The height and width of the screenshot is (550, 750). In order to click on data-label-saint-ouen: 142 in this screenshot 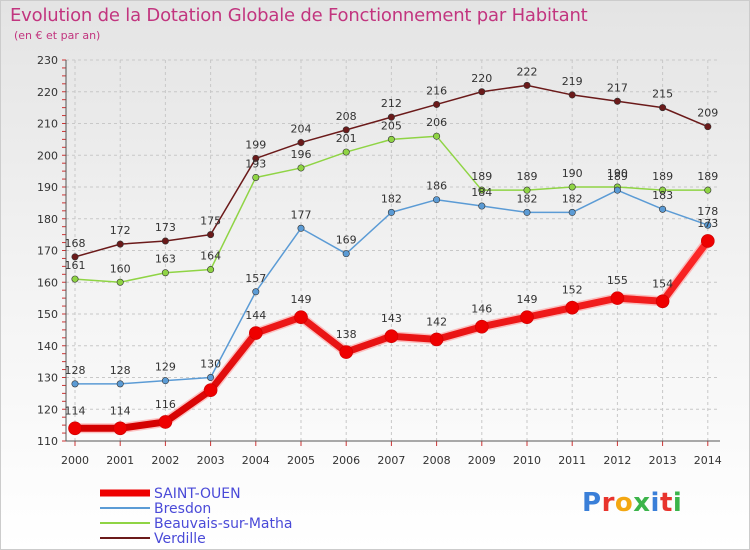, I will do `click(436, 321)`.